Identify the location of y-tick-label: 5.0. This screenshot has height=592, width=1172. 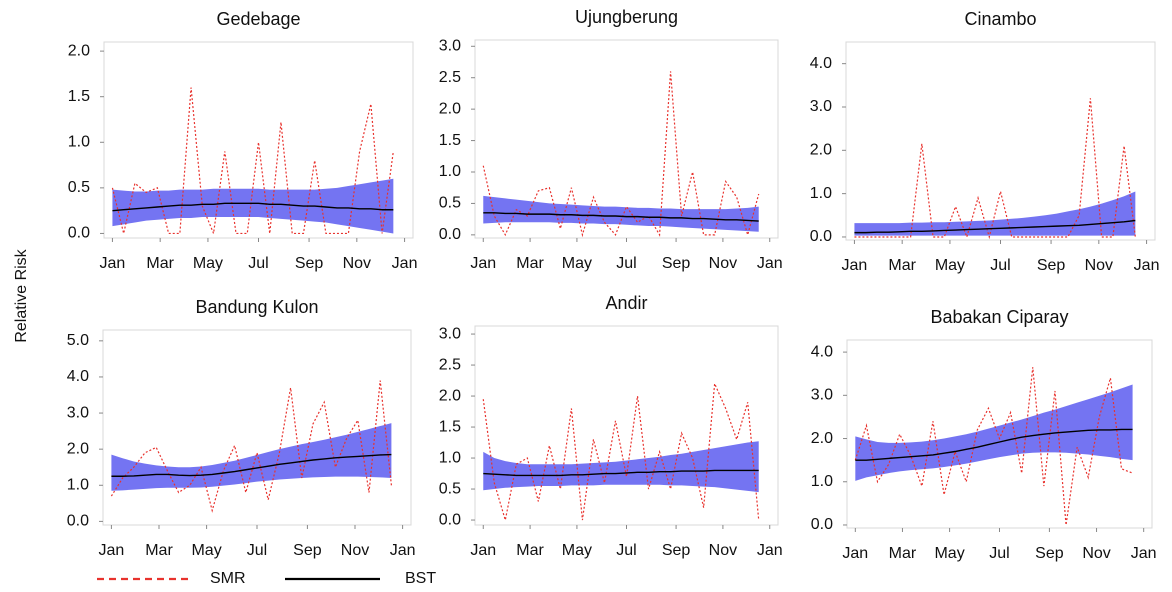
(78, 340).